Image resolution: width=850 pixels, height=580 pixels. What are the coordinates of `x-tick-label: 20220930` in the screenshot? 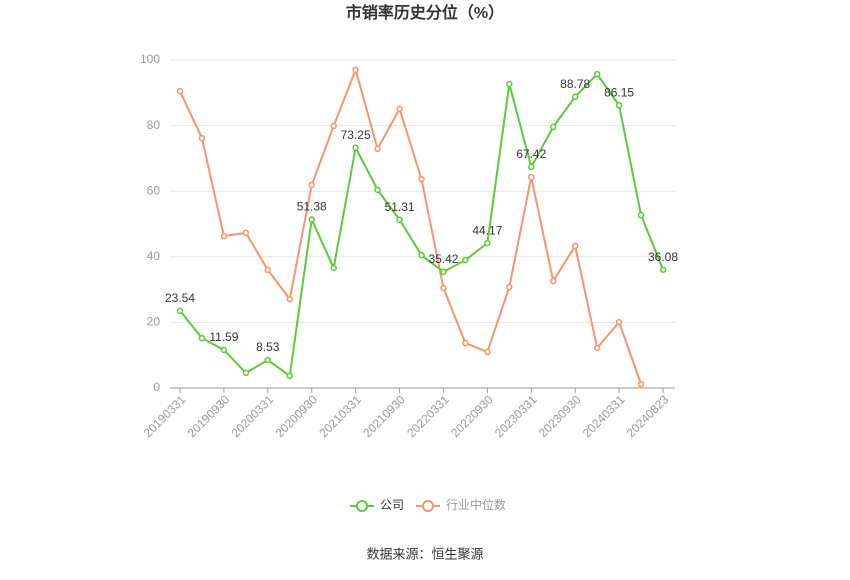 It's located at (472, 416).